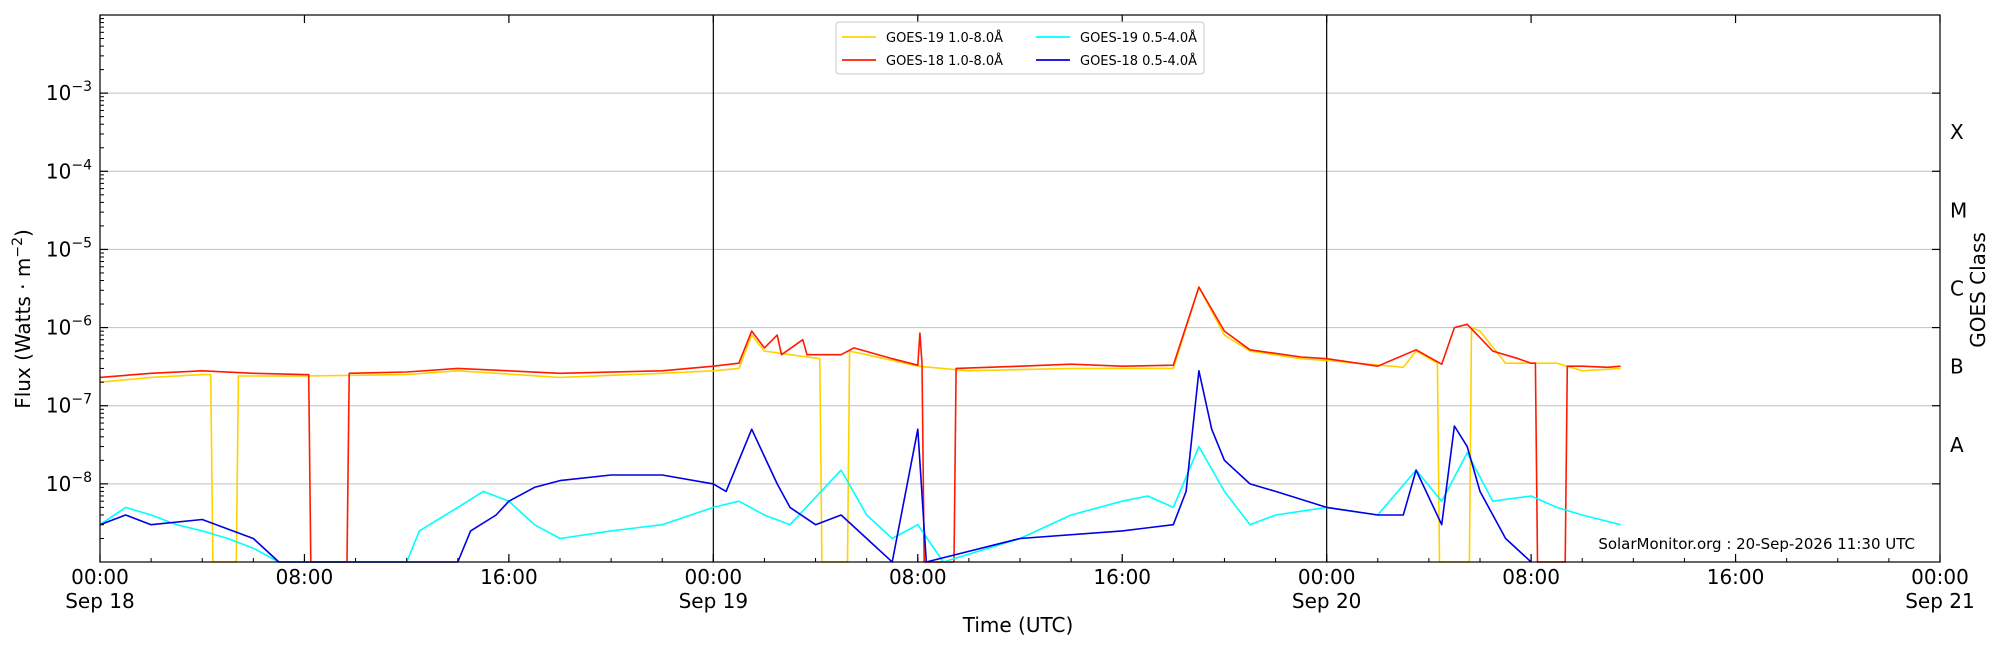  What do you see at coordinates (1756, 544) in the screenshot?
I see `credit-text: SolarMonitor.org : 20-Sep-2026 11:30 UTC` at bounding box center [1756, 544].